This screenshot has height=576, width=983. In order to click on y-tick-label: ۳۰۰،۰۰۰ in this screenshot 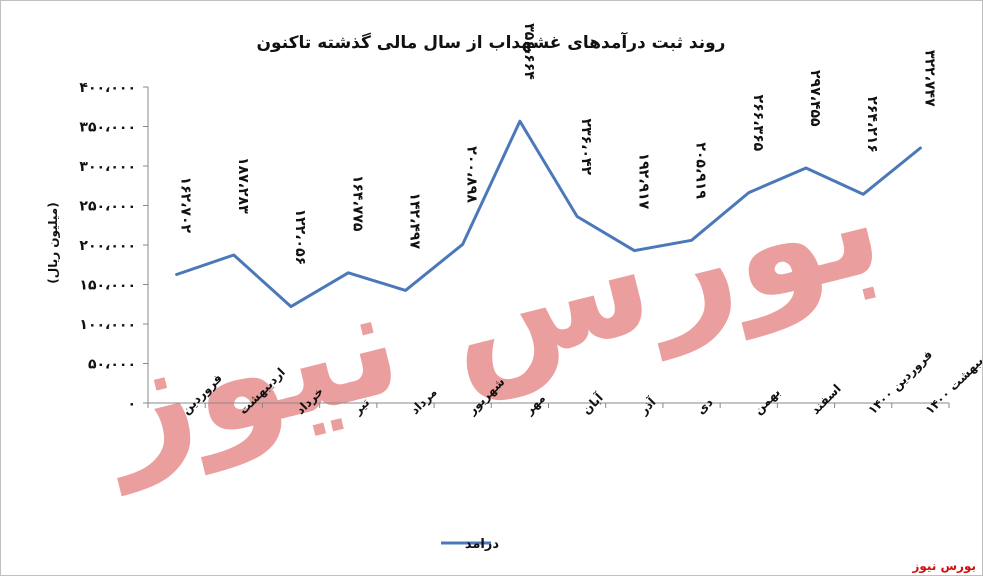, I will do `click(107, 167)`.